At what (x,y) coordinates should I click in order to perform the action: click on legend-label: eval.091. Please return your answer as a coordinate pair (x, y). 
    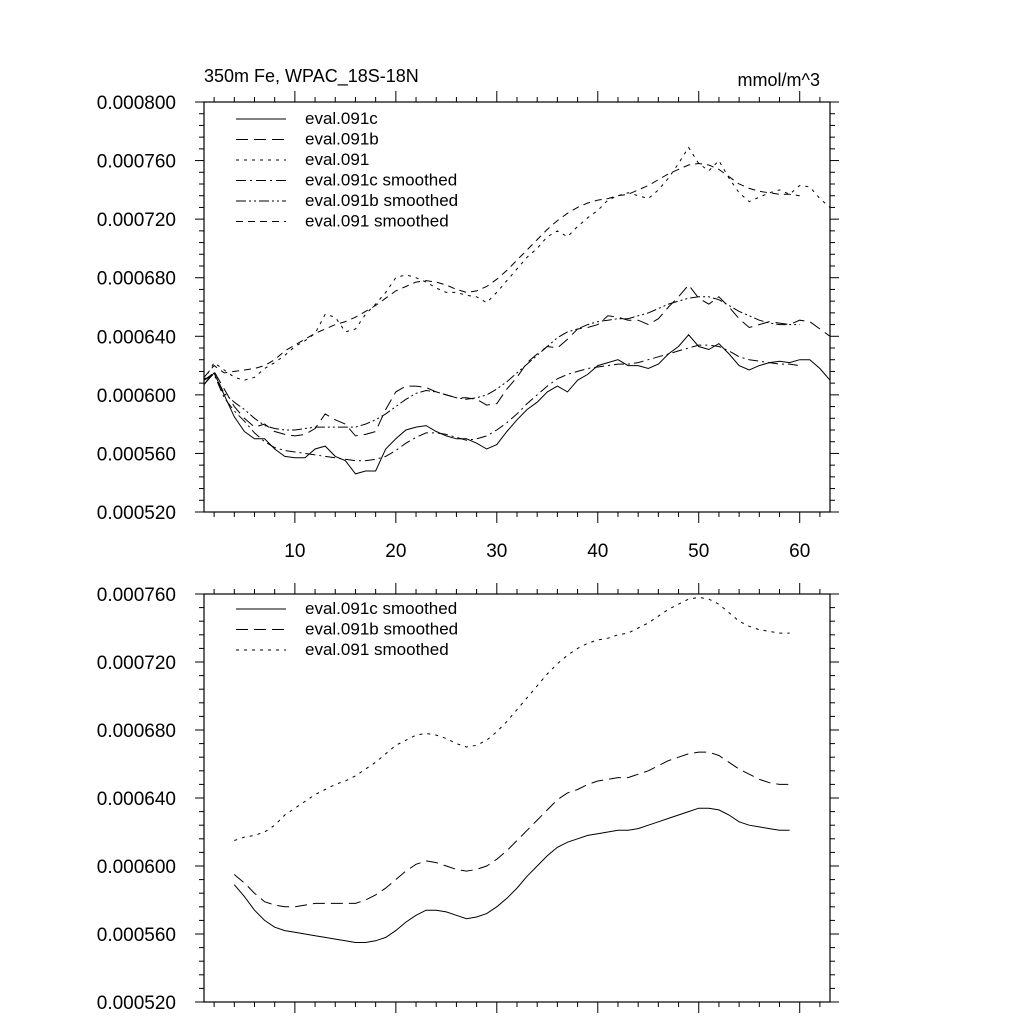
    Looking at the image, I should click on (337, 159).